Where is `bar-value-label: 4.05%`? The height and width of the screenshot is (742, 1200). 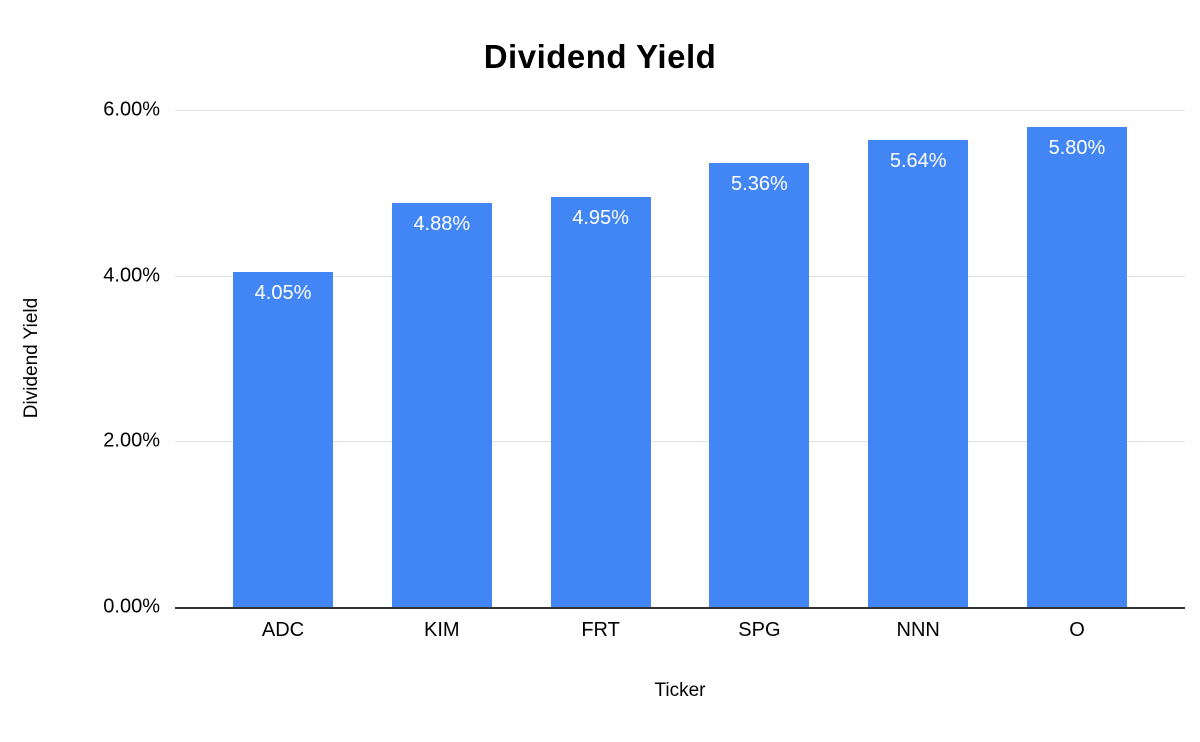
bar-value-label: 4.05% is located at coordinates (283, 292).